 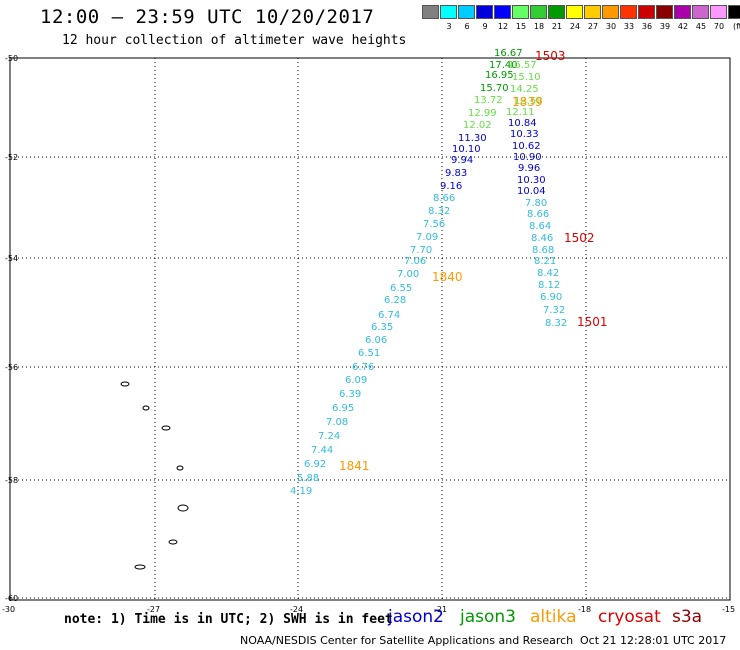 I want to click on scale-label: 39, so click(x=665, y=26).